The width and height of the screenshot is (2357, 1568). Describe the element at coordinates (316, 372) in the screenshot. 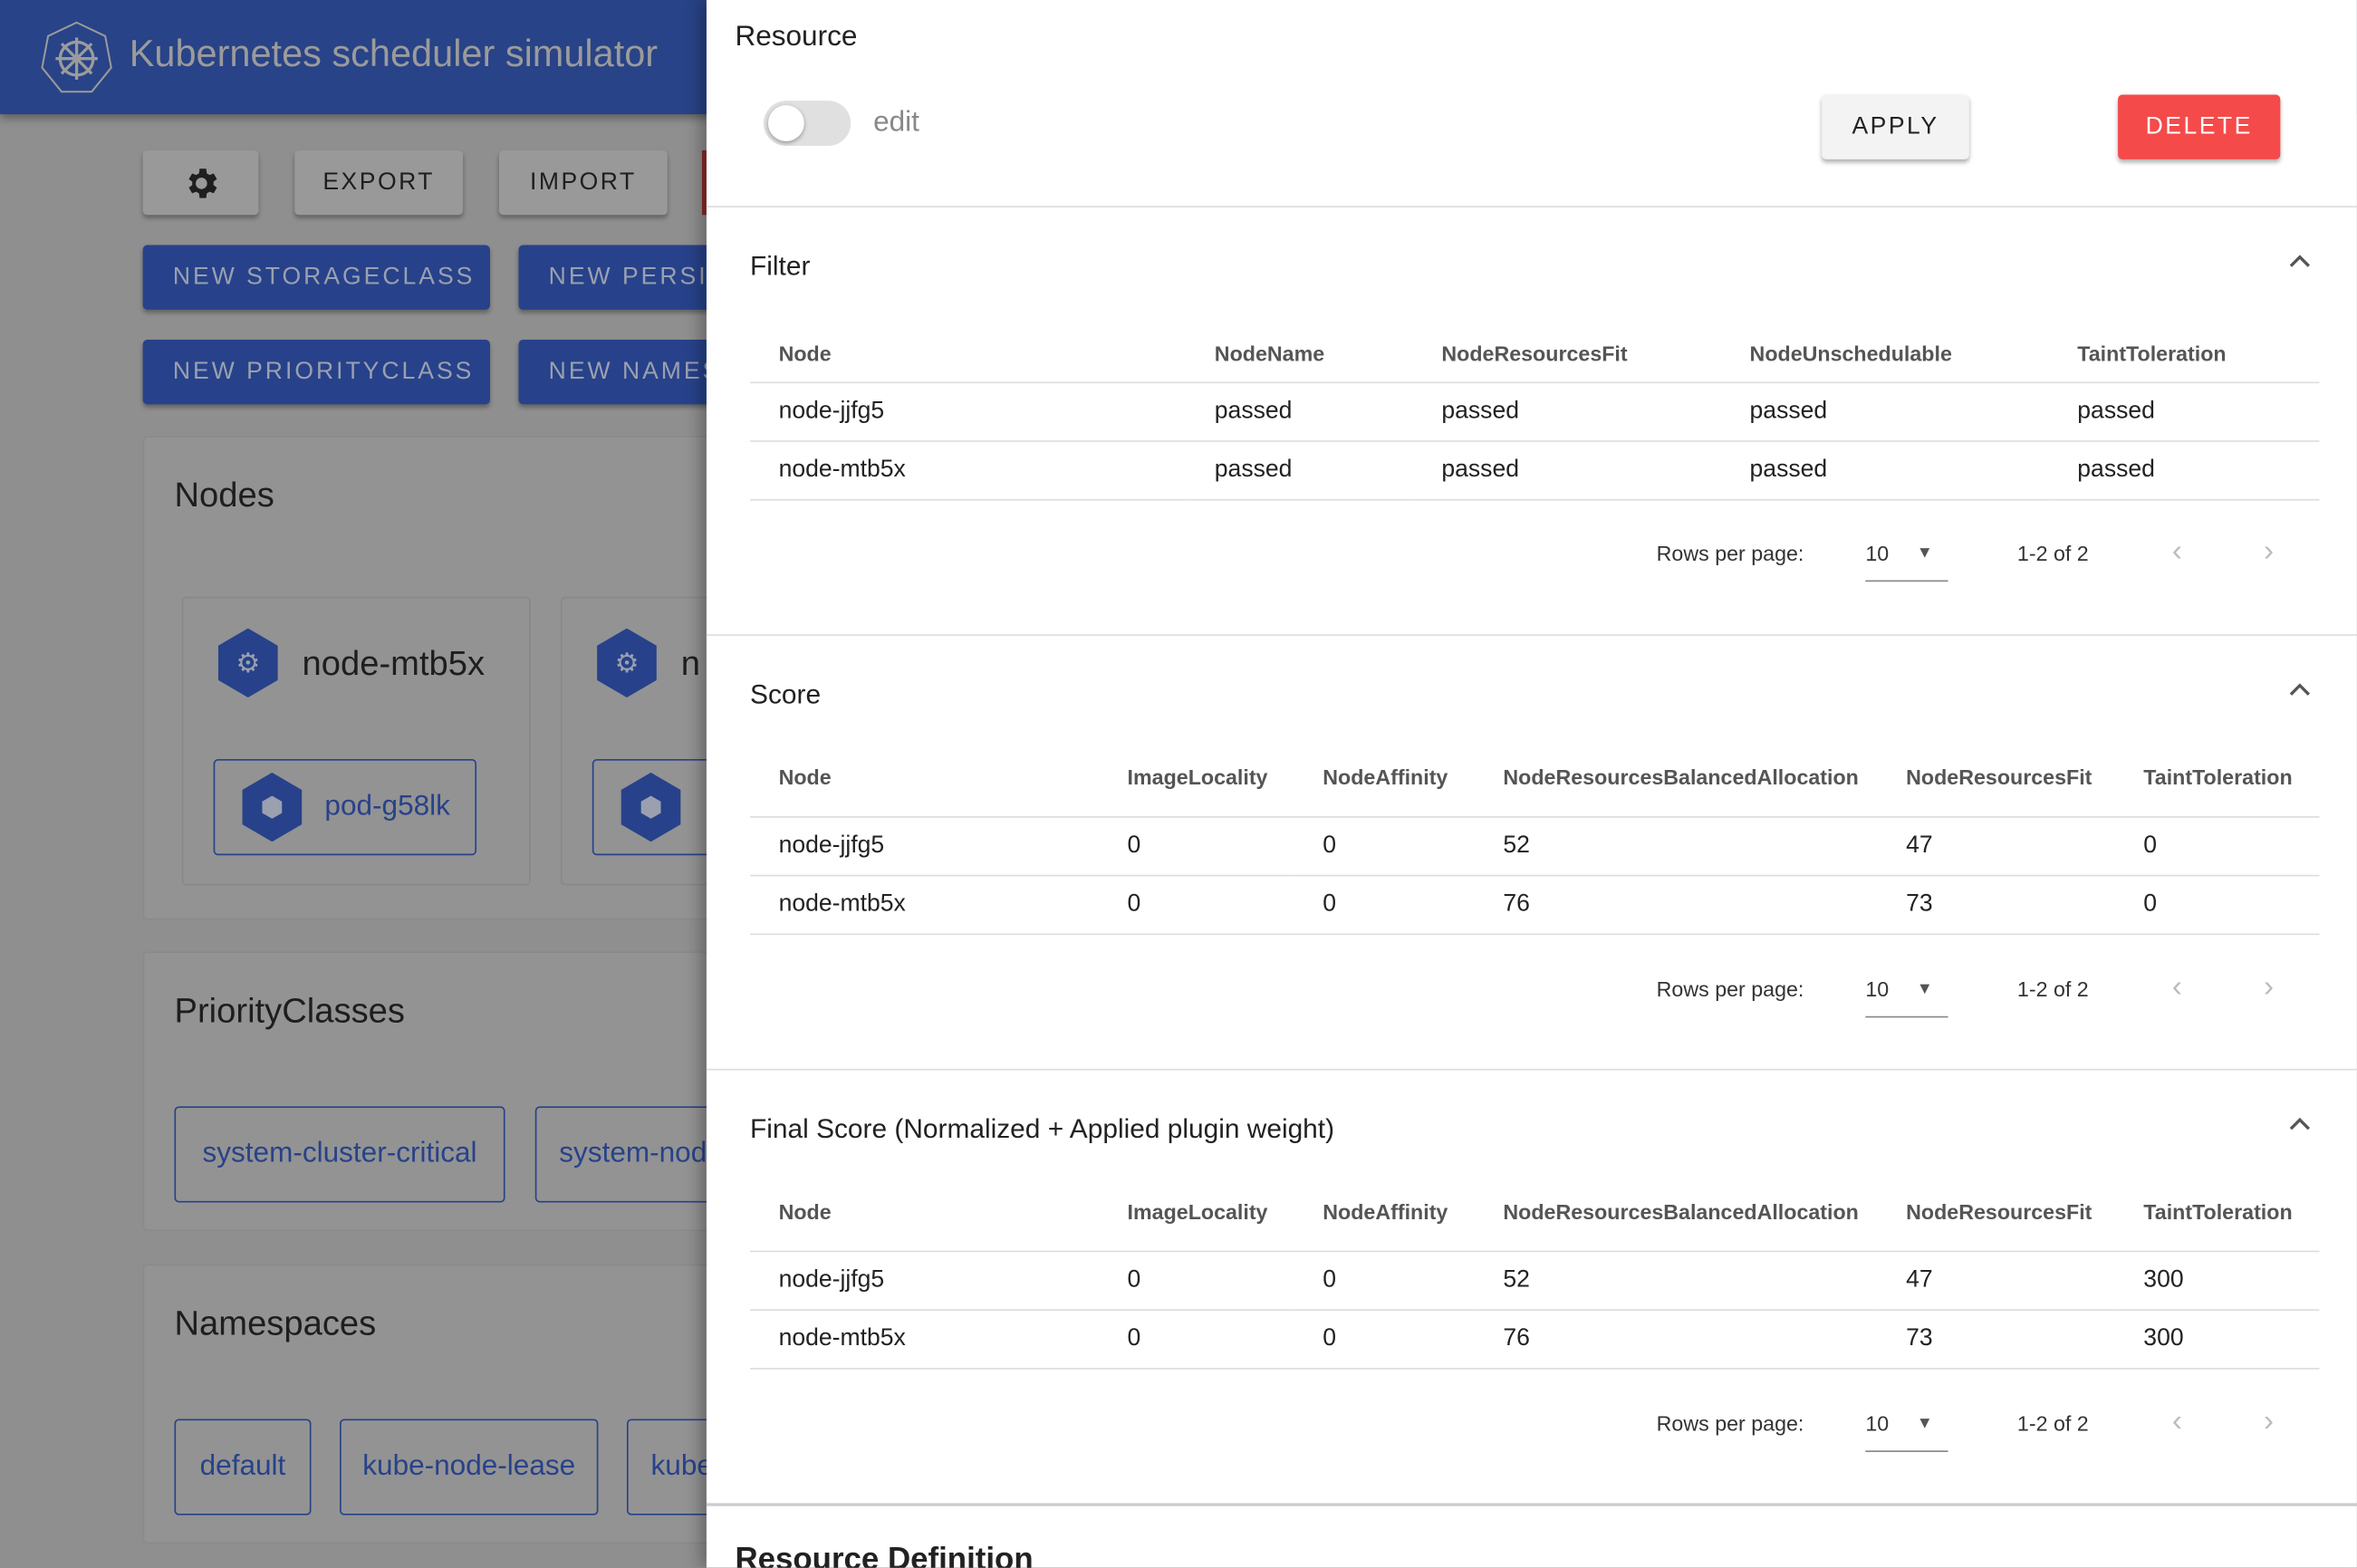

I see `new-priorityclass-button: NEW PRIORITYCLASS` at that location.